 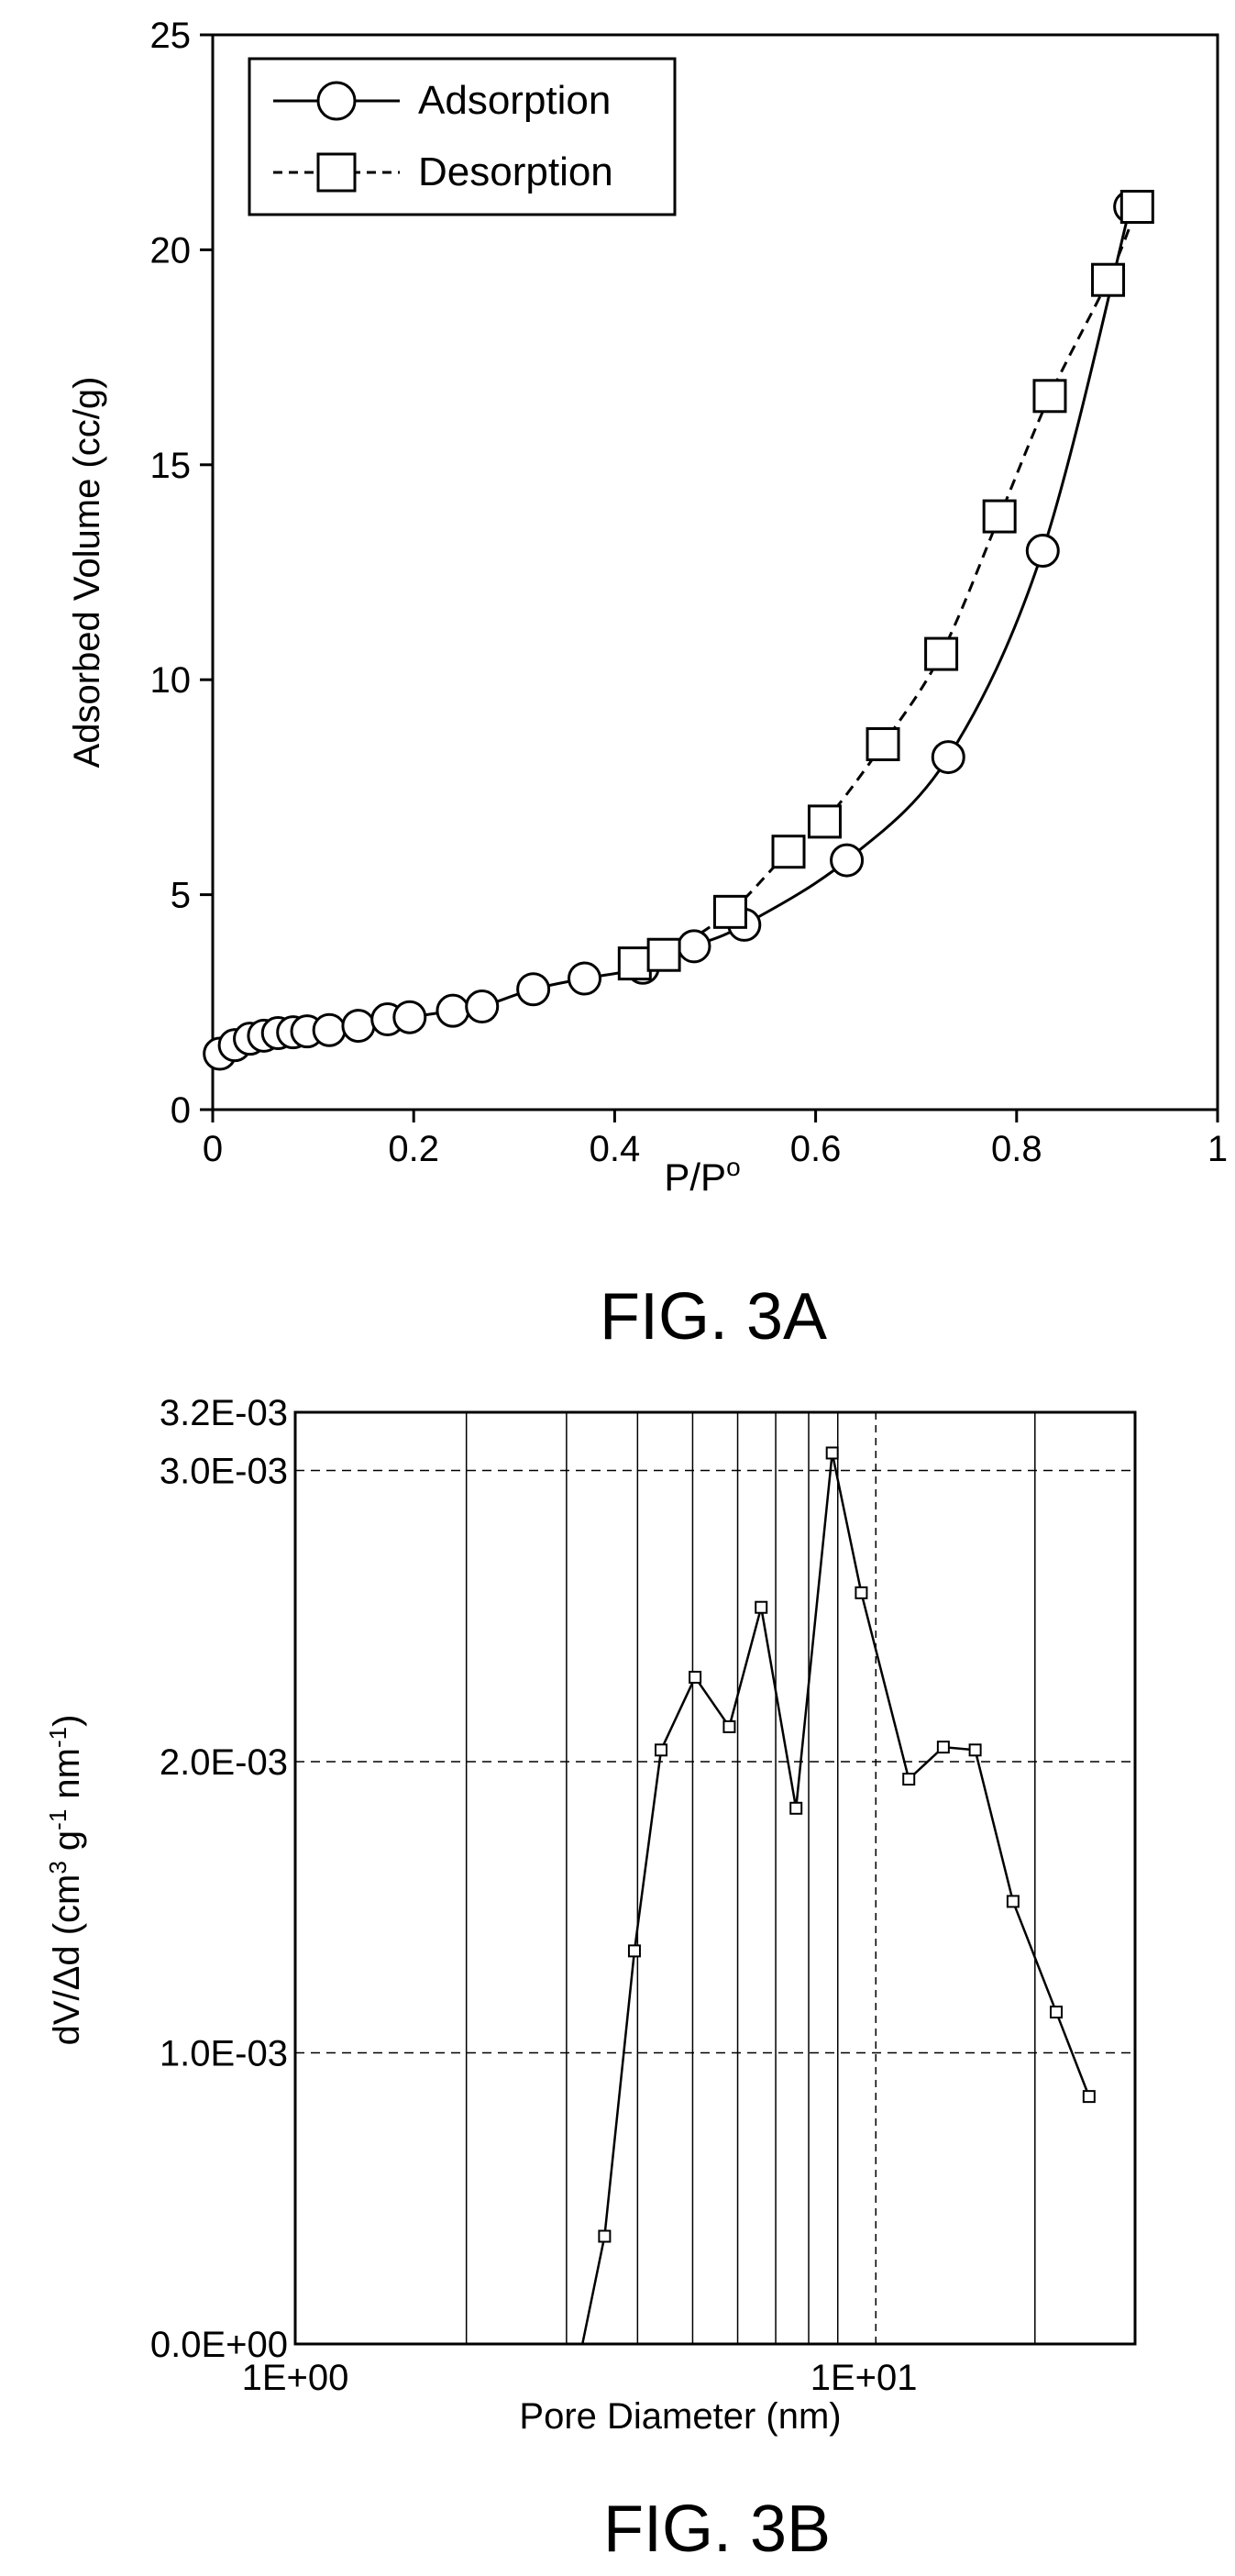 What do you see at coordinates (295, 2378) in the screenshot?
I see `x-tick-label-b: 1E+00` at bounding box center [295, 2378].